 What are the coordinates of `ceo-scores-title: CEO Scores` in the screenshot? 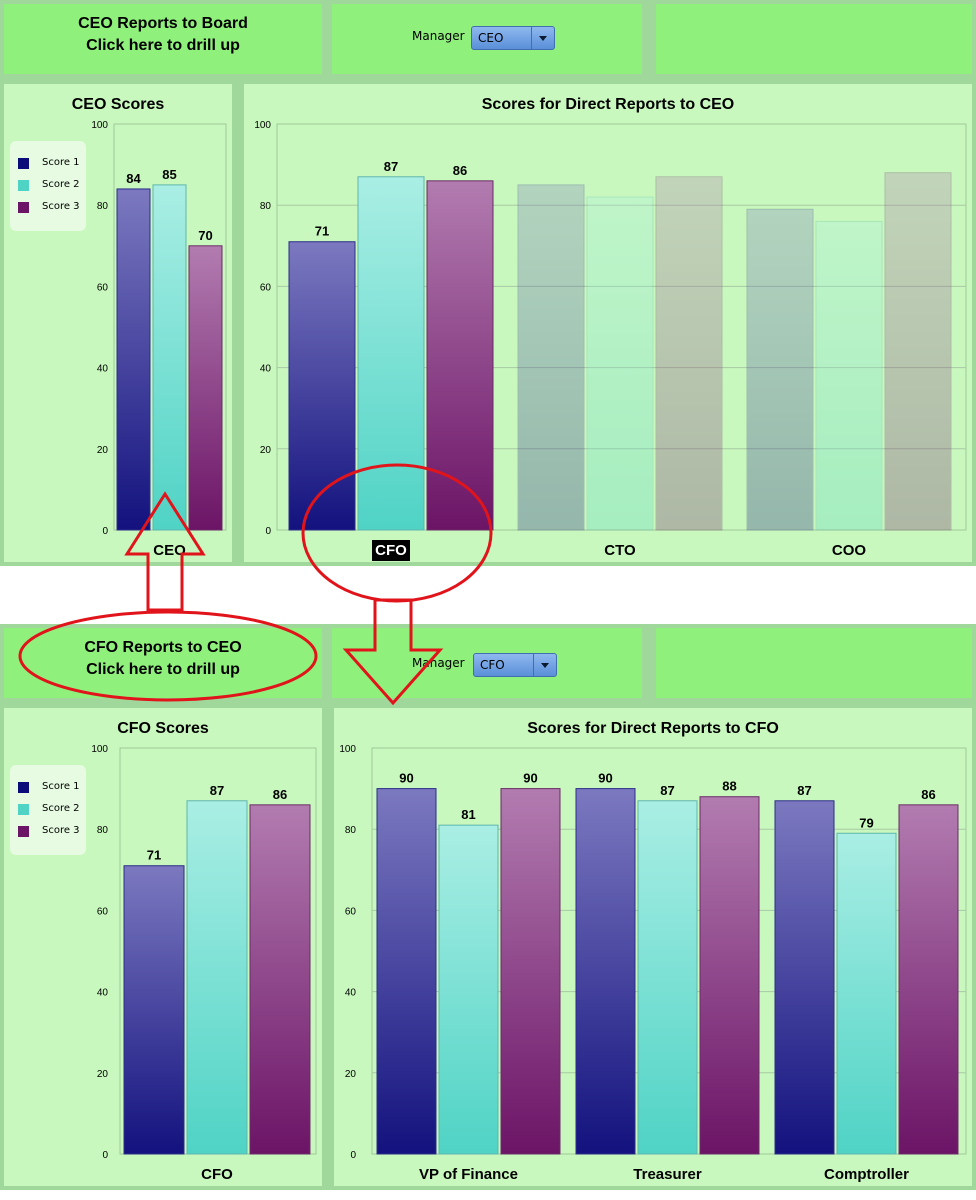 It's located at (118, 104).